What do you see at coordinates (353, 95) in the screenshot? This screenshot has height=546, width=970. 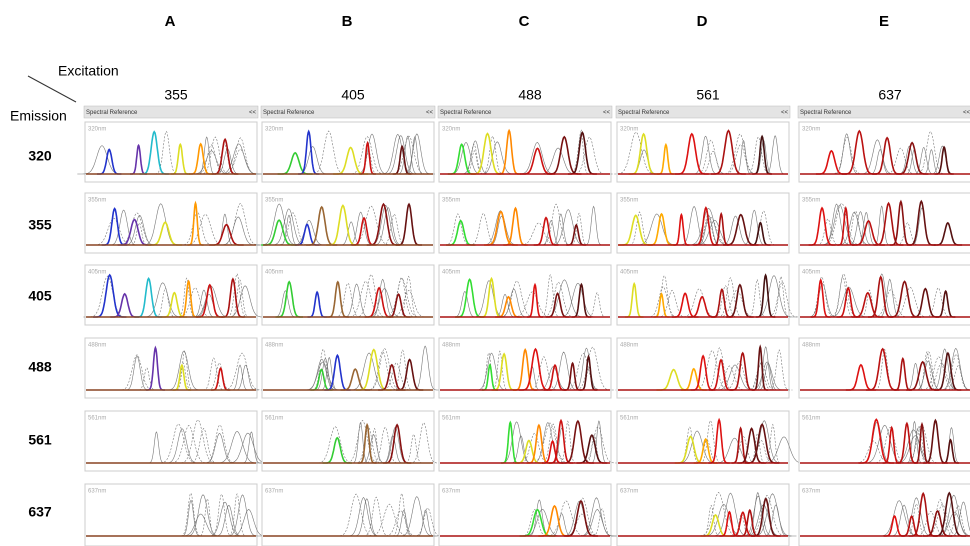 I see `excitation-value: 405` at bounding box center [353, 95].